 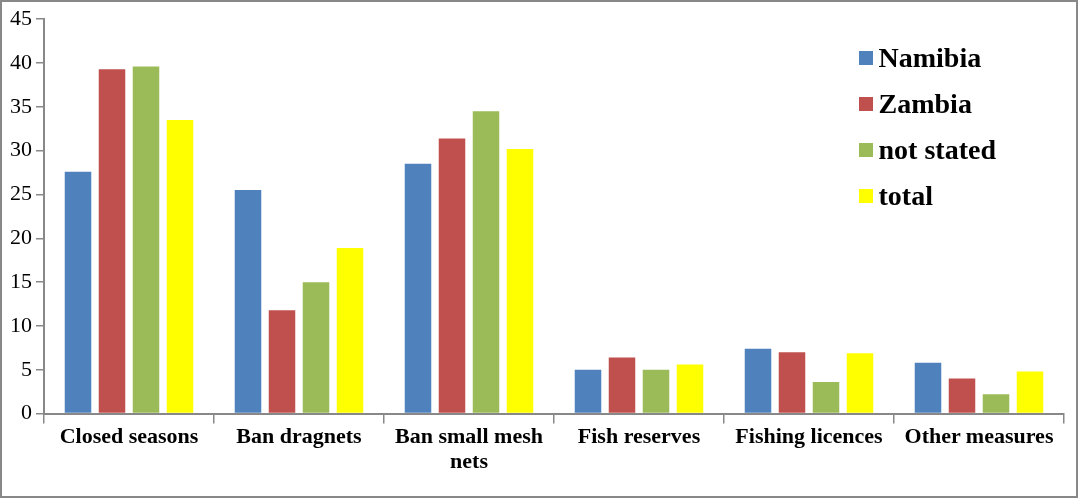 I want to click on y-tick-label: 30, so click(x=21, y=149).